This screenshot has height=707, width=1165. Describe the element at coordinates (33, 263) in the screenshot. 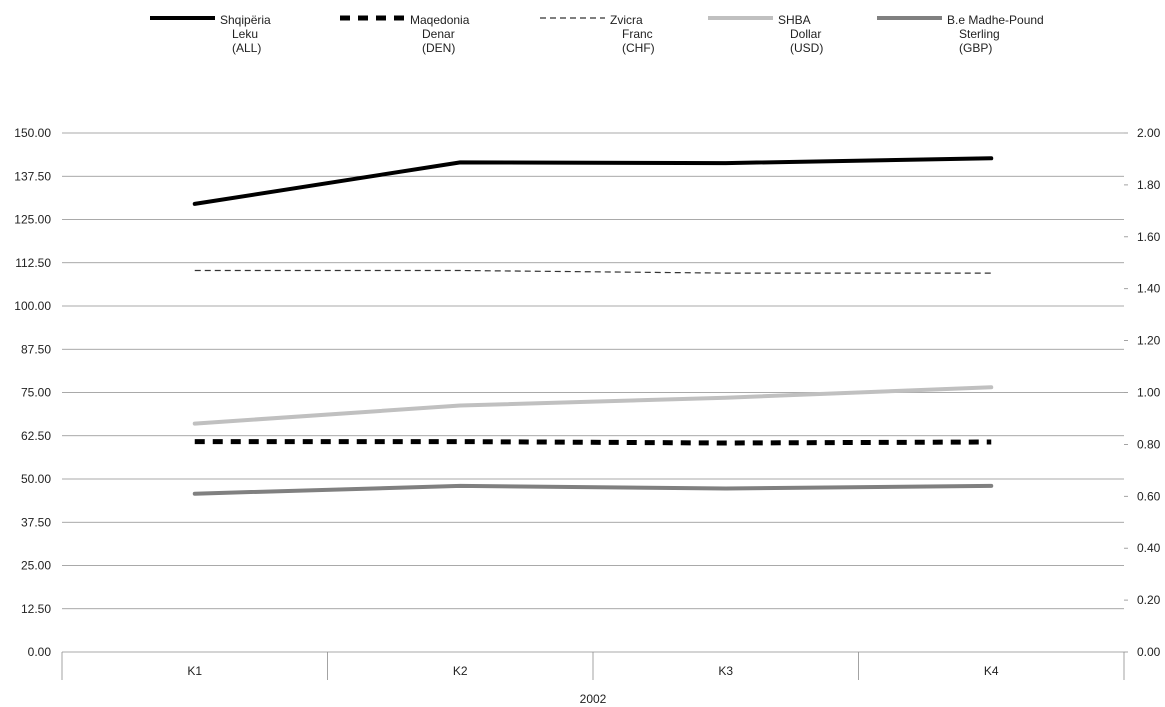

I see `left-tick-label: 112.50` at that location.